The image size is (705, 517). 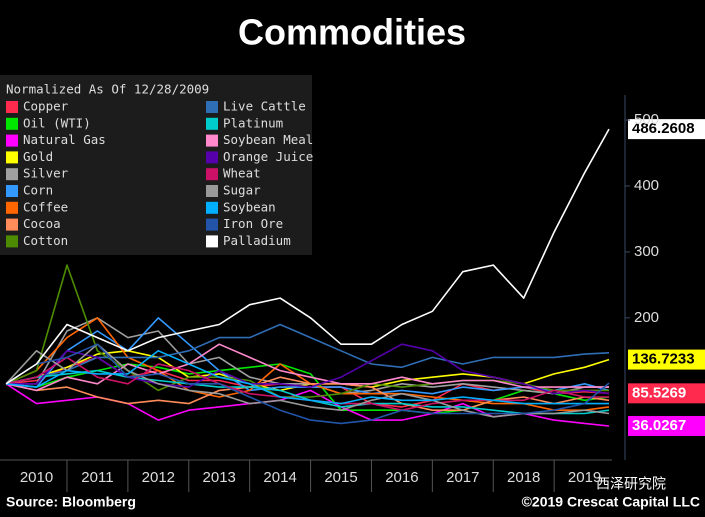 I want to click on x-tick-label: 2012, so click(x=158, y=477).